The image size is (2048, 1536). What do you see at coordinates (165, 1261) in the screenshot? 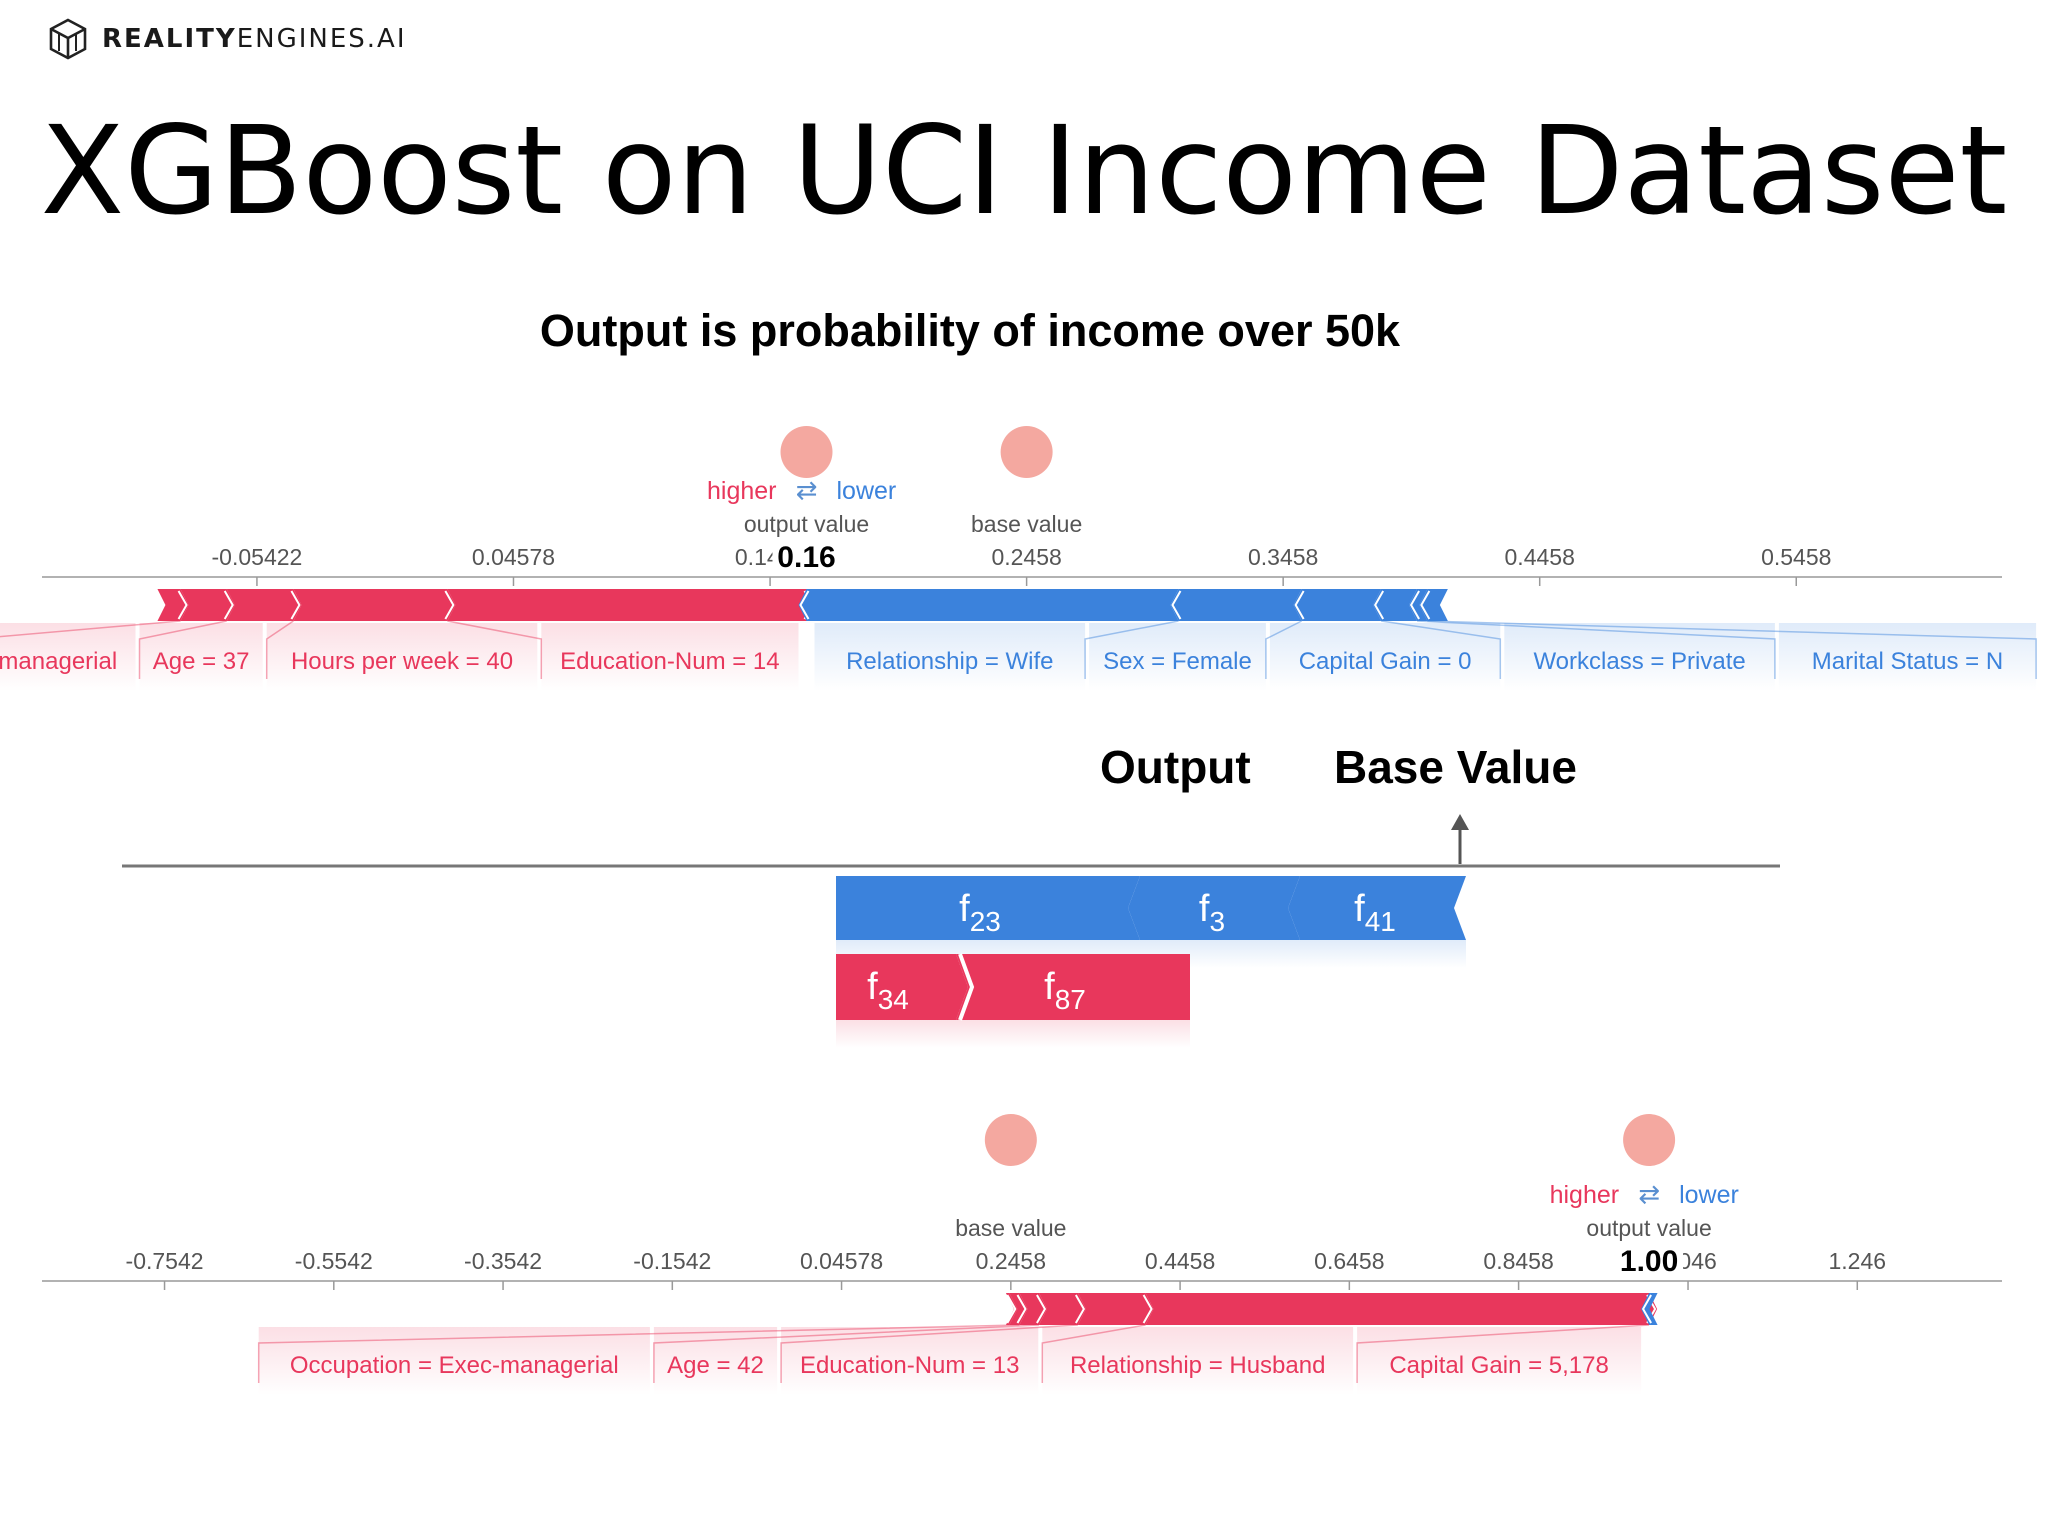
I see `tick-label: -0.7542` at bounding box center [165, 1261].